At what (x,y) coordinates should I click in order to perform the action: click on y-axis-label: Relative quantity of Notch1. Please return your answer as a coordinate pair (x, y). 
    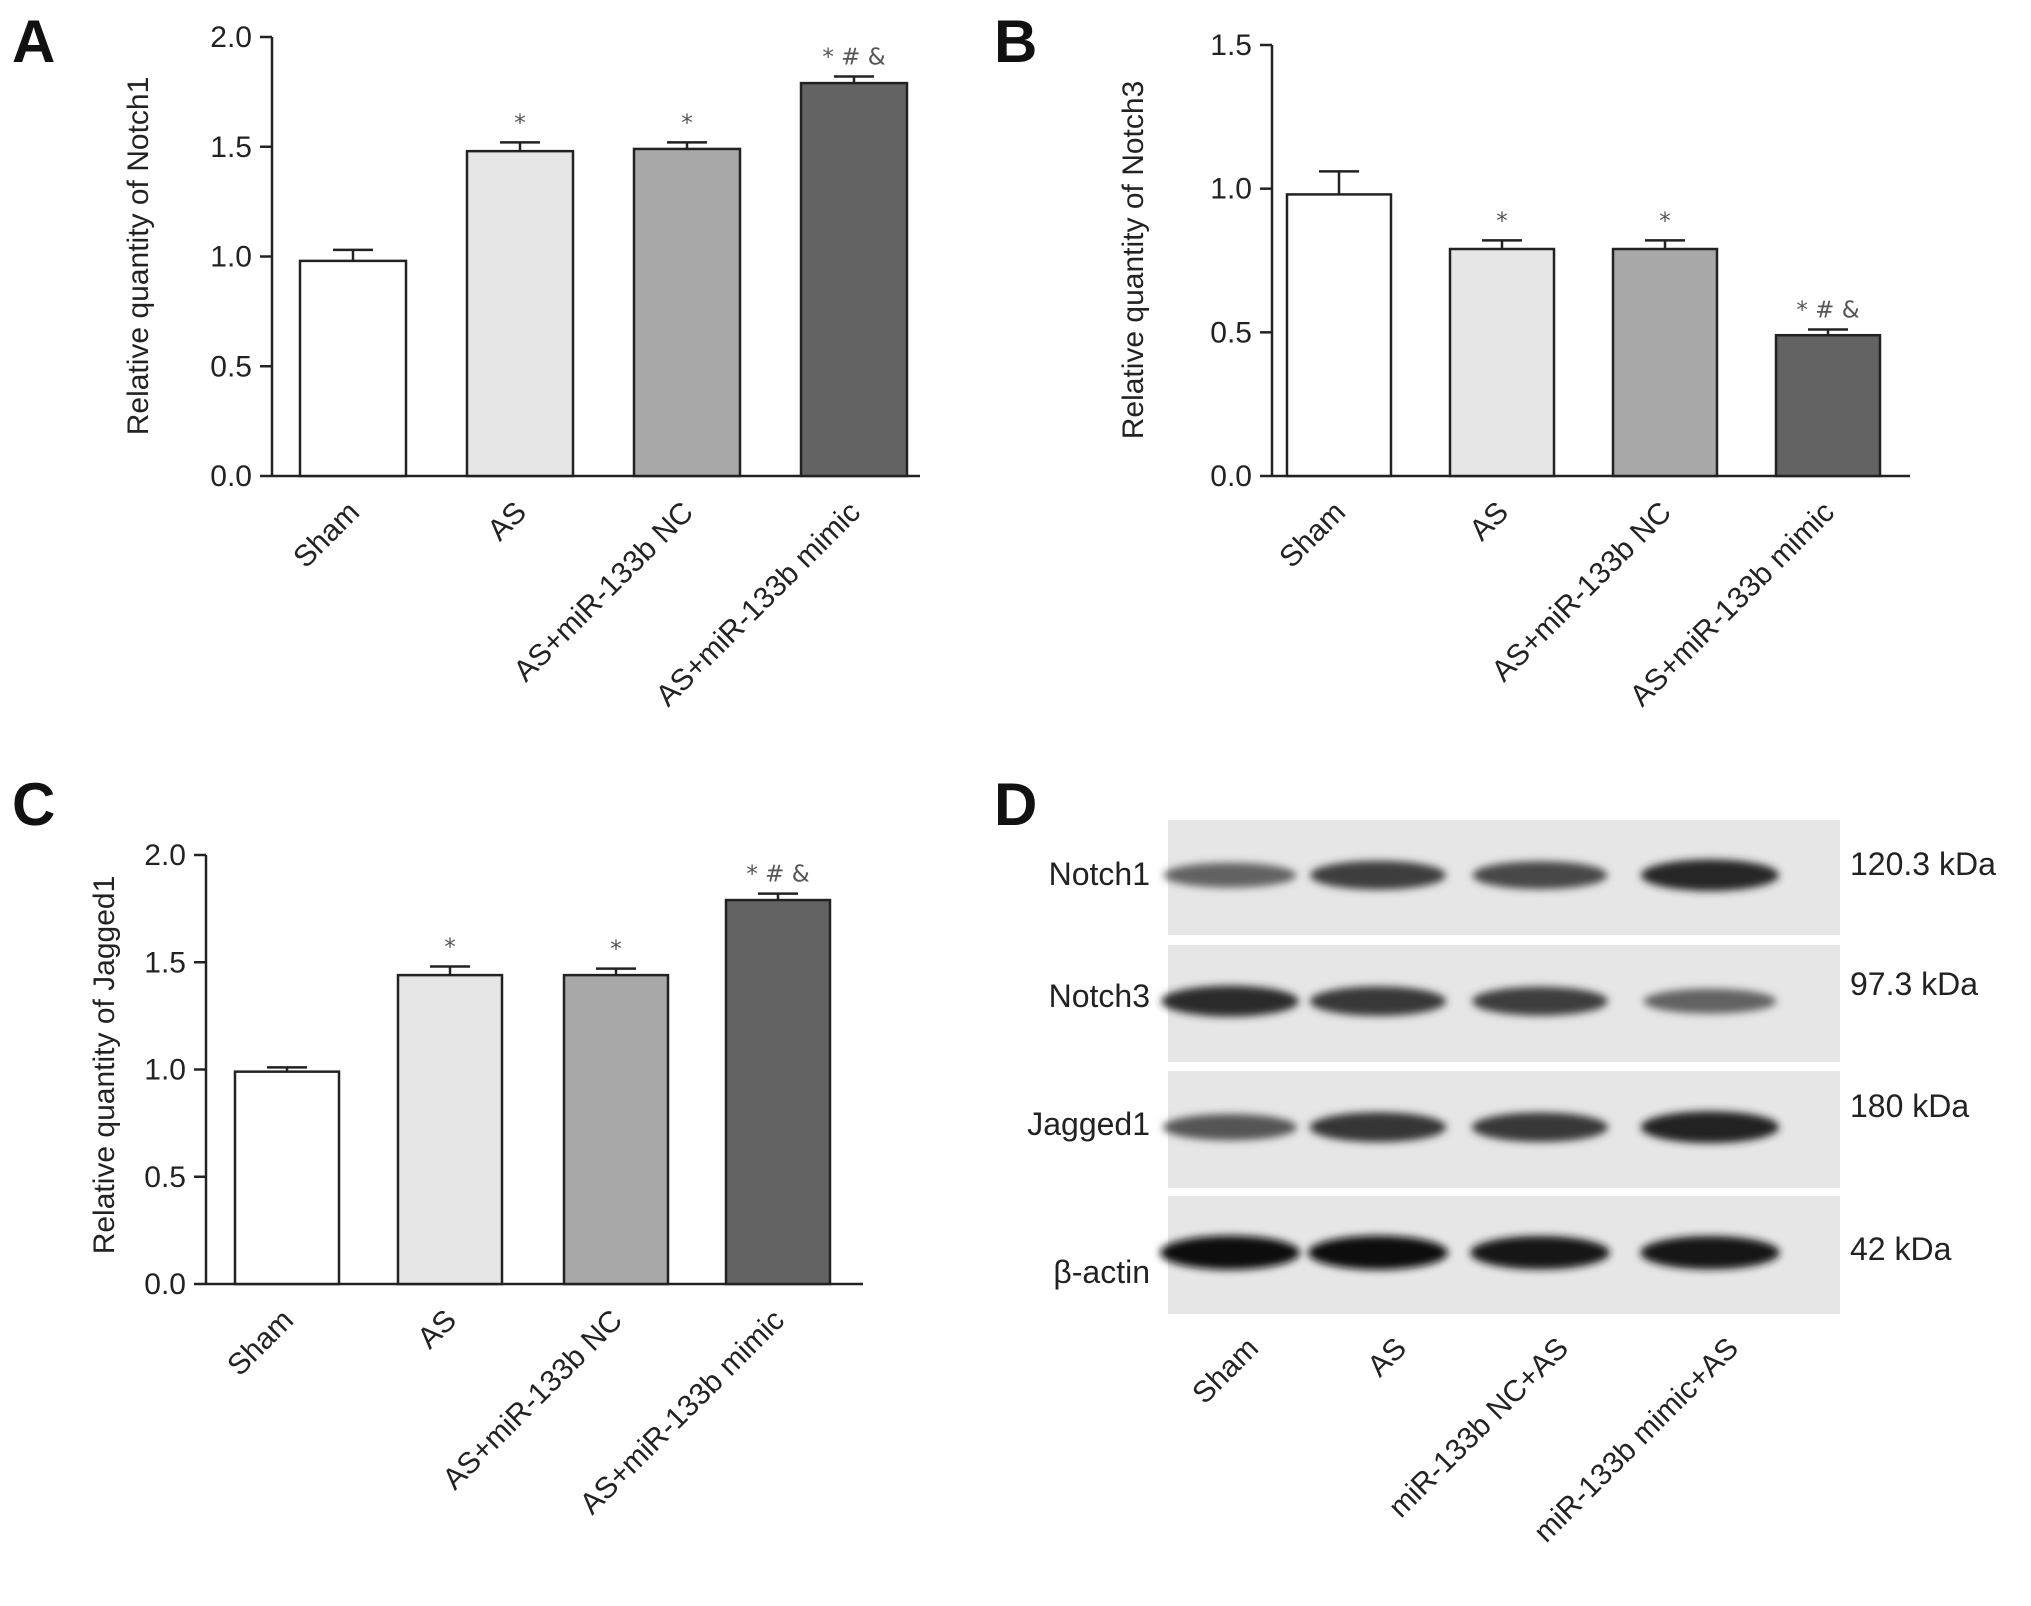
    Looking at the image, I should click on (138, 256).